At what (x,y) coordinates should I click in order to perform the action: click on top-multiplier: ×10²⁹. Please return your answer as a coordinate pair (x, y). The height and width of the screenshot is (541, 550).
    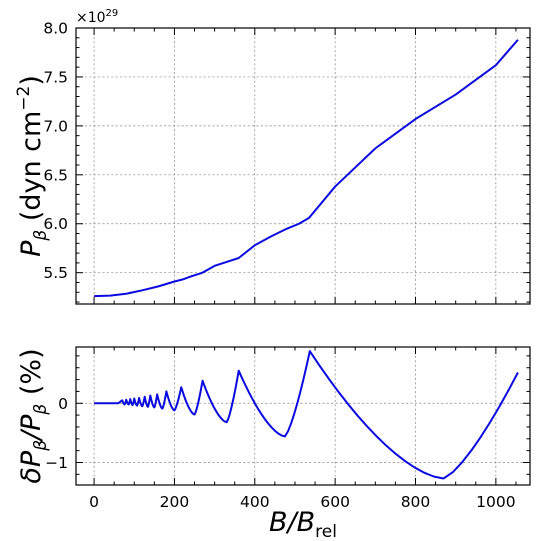
    Looking at the image, I should click on (97, 17).